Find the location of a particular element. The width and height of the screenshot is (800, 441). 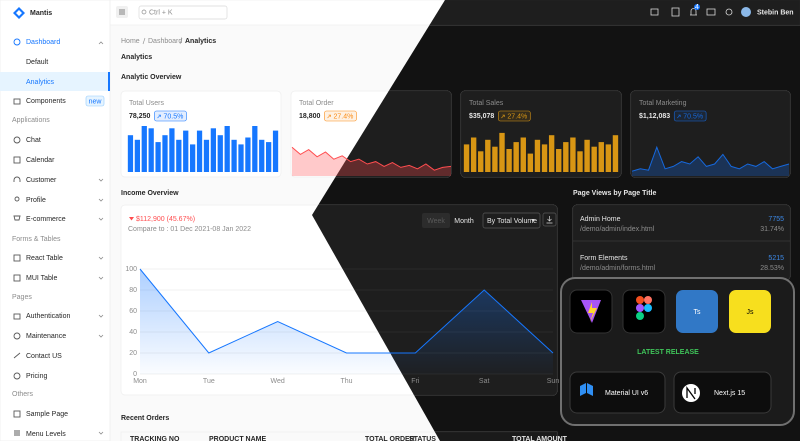

tile-js is located at coordinates (750, 311).